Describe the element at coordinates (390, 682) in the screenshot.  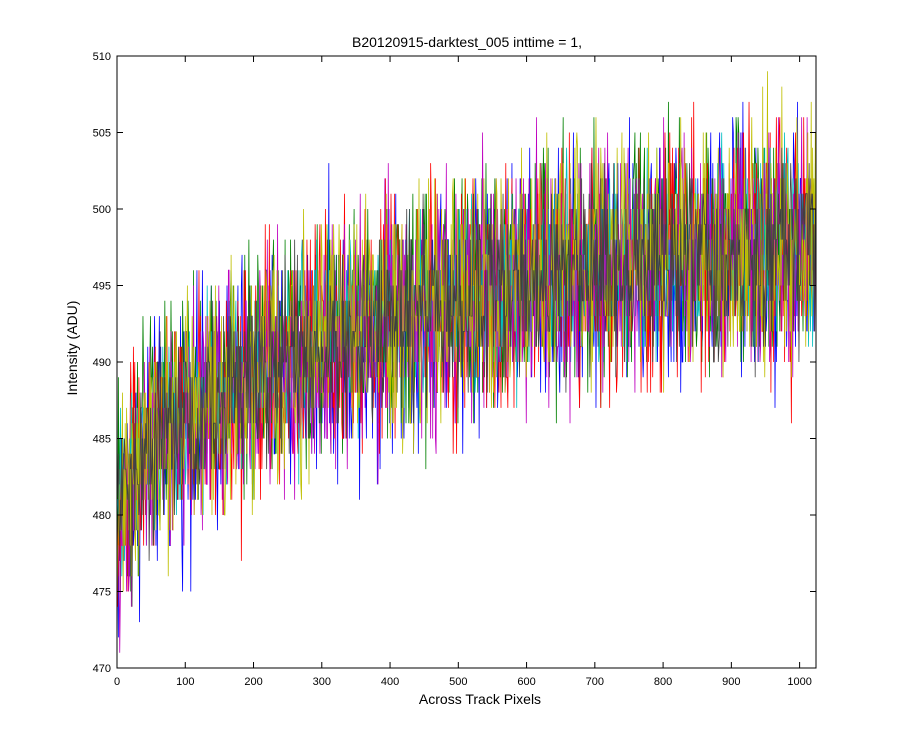
I see `x-tick-label: 400` at that location.